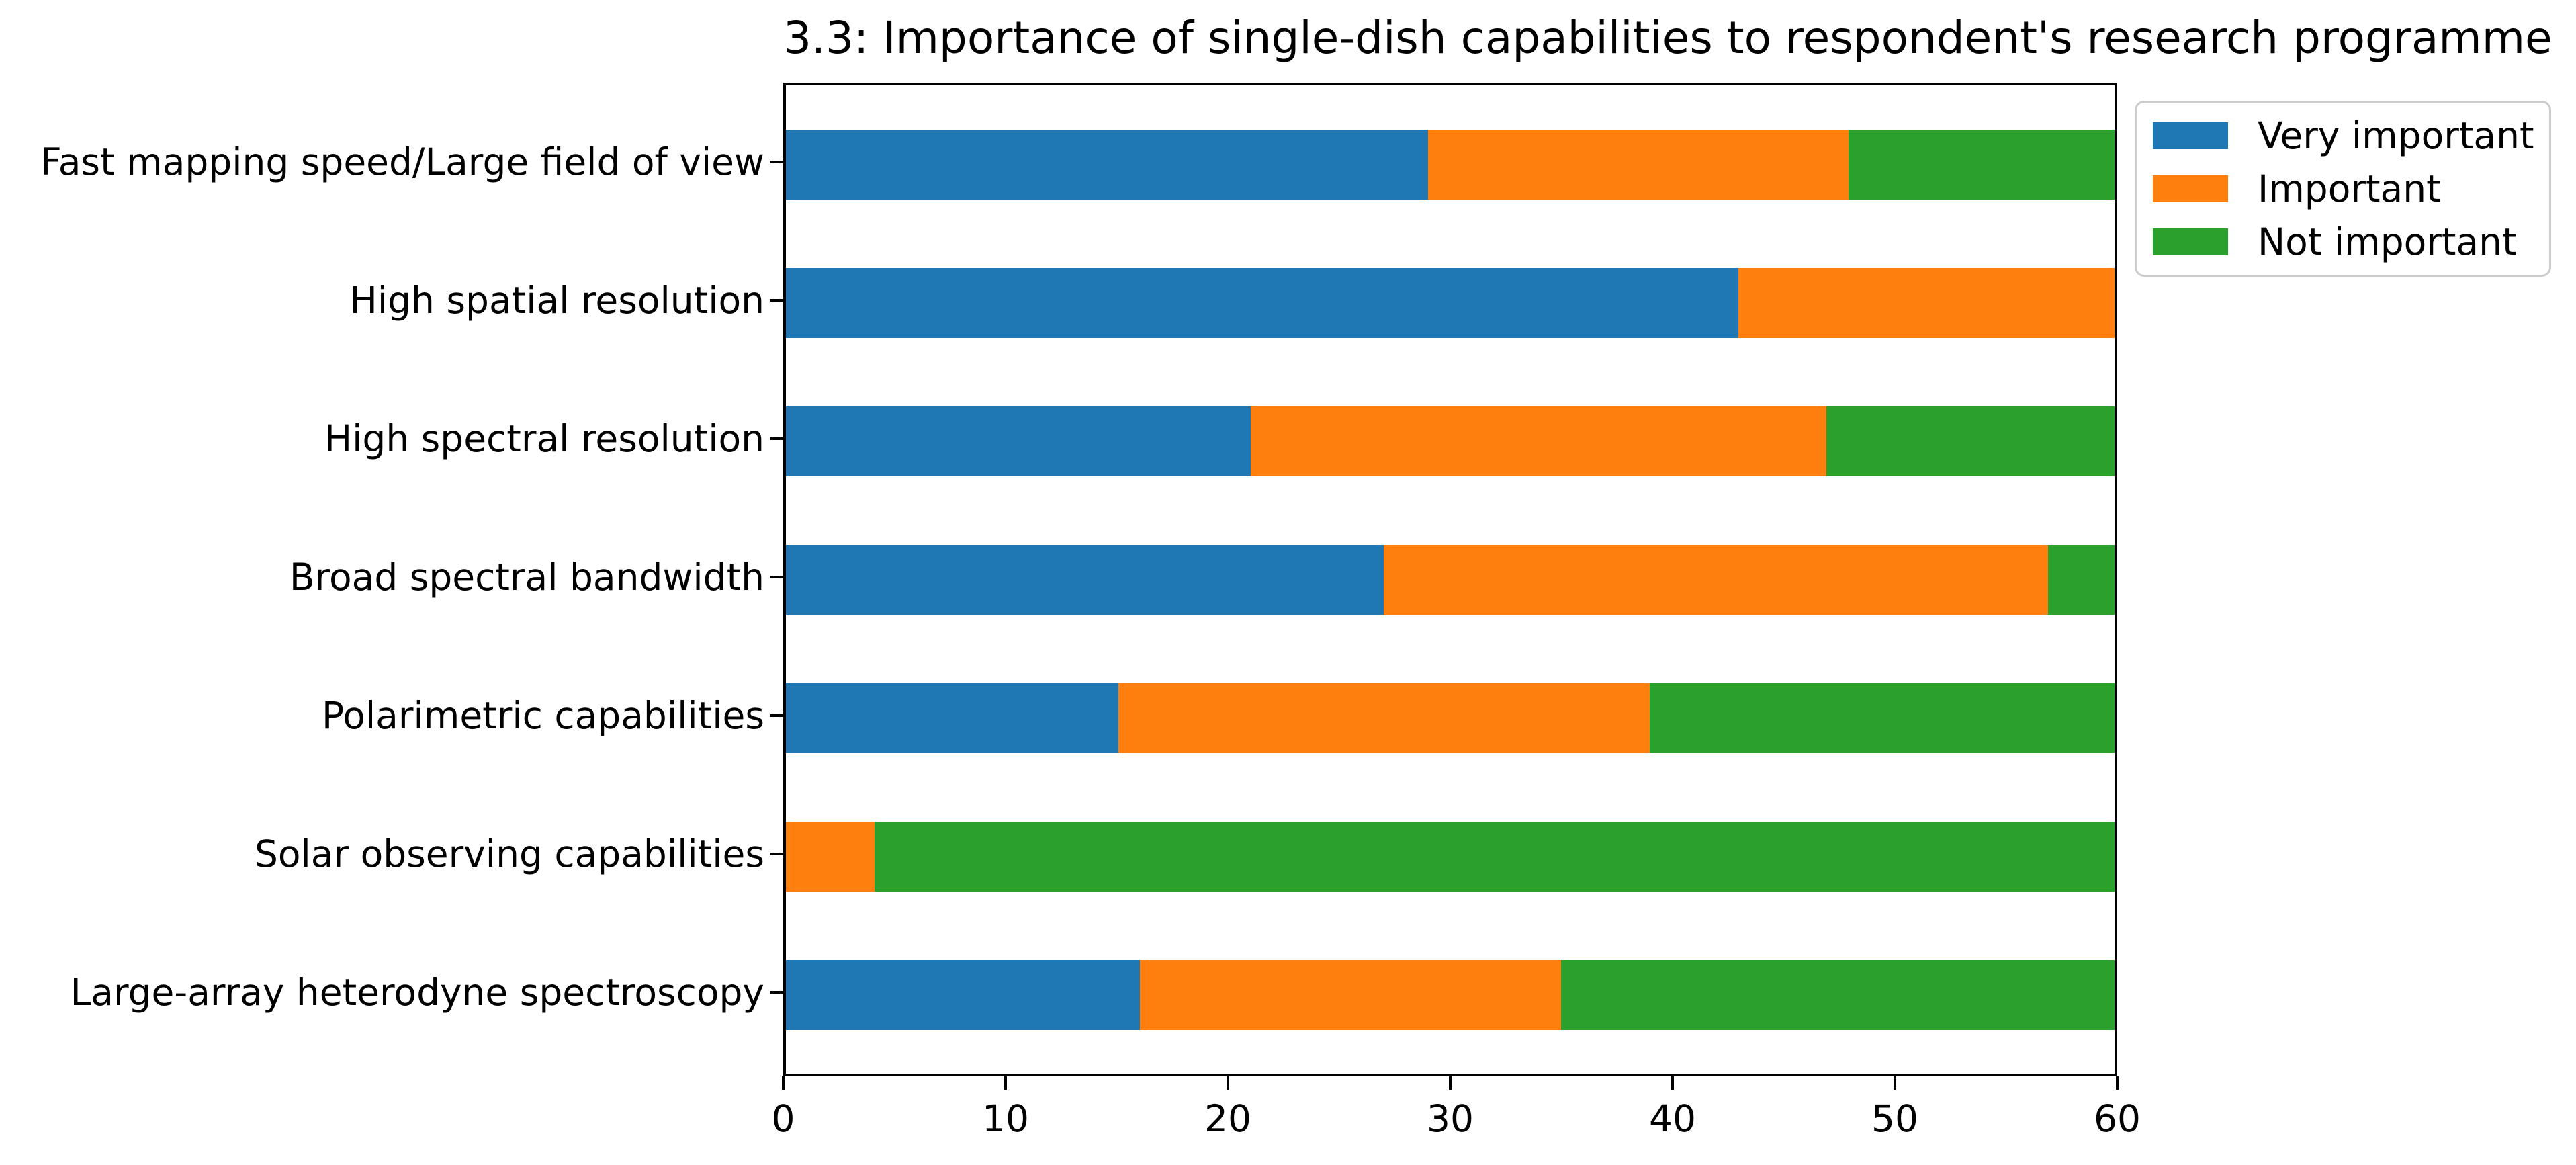  I want to click on legend-swatch-very-important, so click(2190, 136).